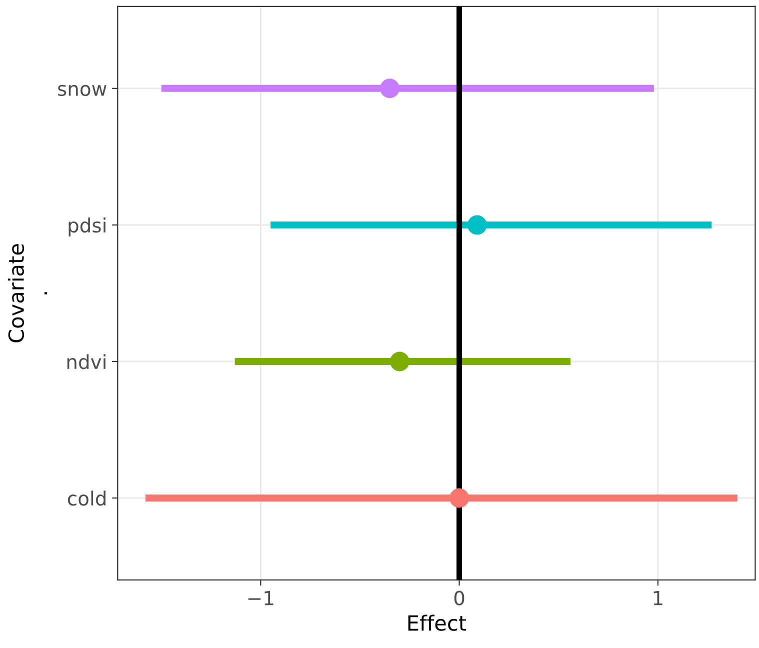  Describe the element at coordinates (261, 598) in the screenshot. I see `x-tick-label: −1` at that location.